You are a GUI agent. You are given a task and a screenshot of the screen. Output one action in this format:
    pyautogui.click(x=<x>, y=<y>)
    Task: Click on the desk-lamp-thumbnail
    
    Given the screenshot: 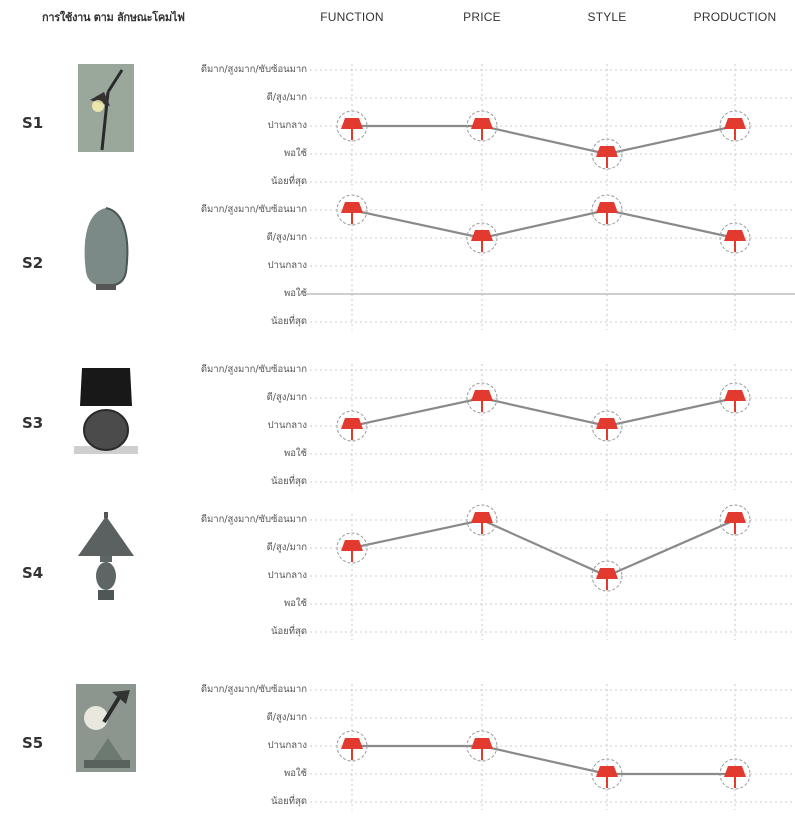 What is the action you would take?
    pyautogui.click(x=106, y=108)
    